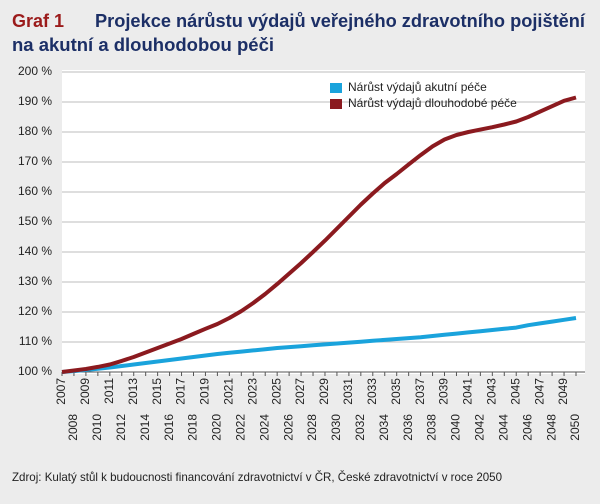  Describe the element at coordinates (276, 391) in the screenshot. I see `x-tick-label: 2025` at that location.